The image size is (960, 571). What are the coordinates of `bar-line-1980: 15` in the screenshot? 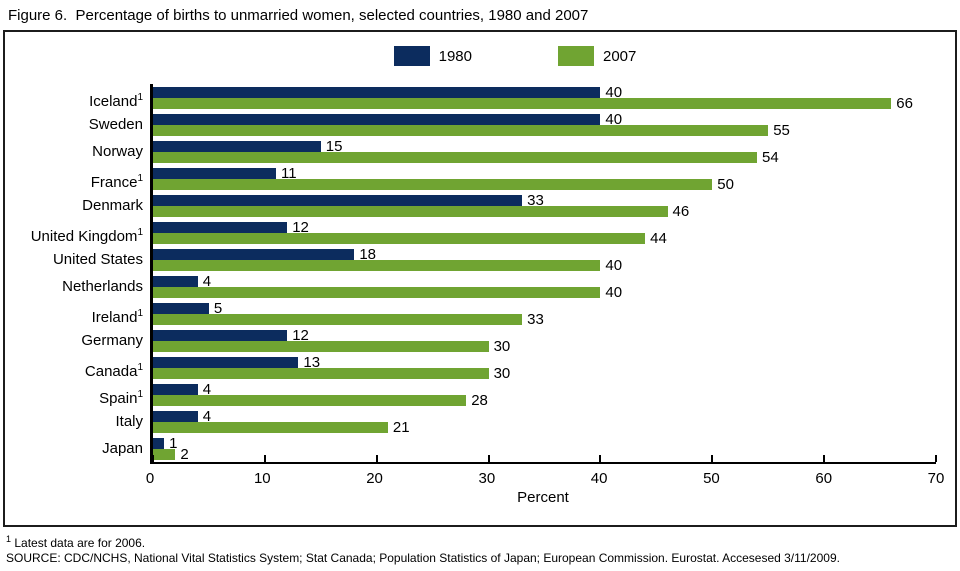 It's located at (544, 146).